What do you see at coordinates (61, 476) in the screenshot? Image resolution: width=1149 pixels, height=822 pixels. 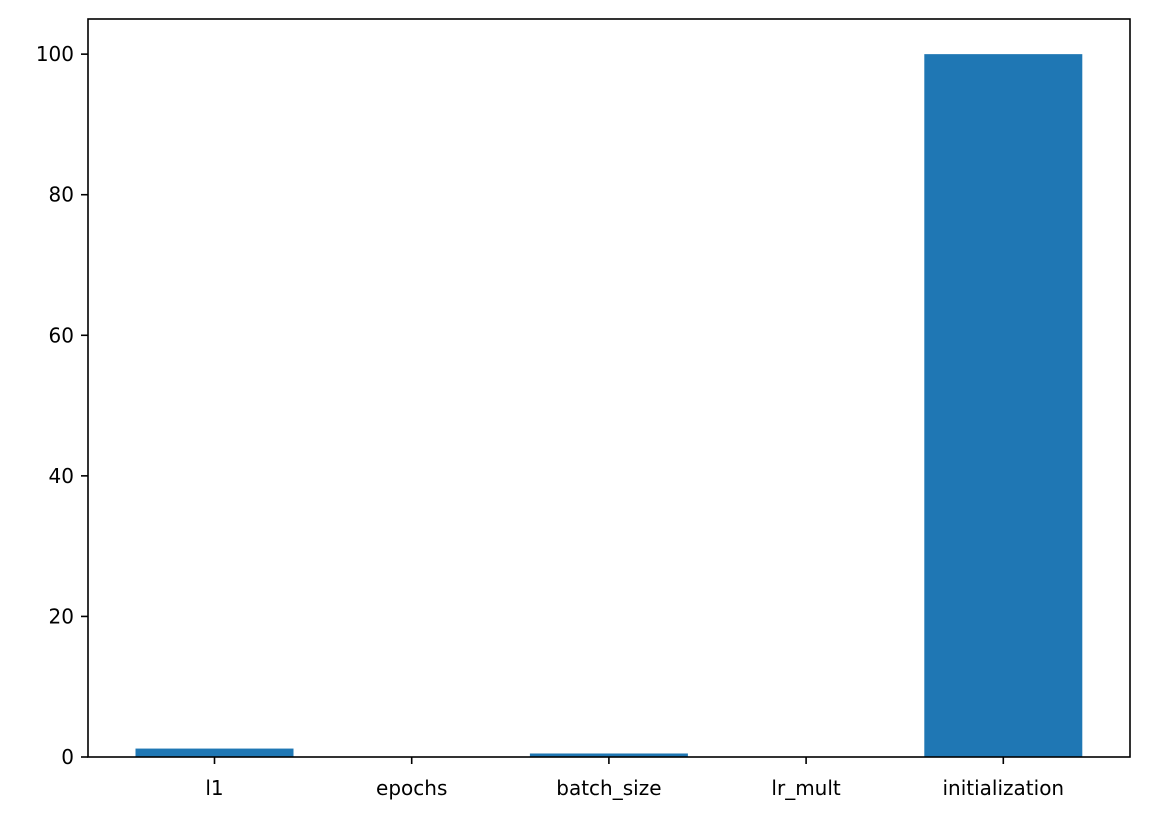 I see `y-tick-label: 40` at bounding box center [61, 476].